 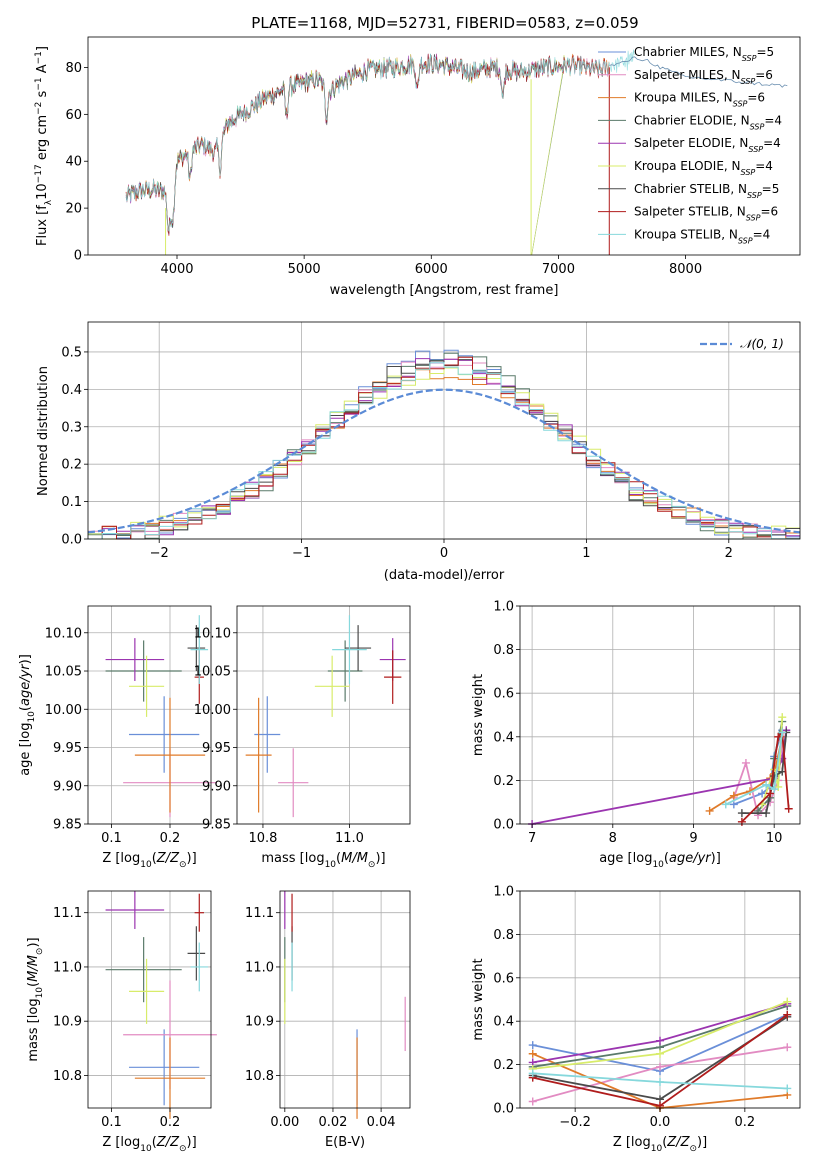 What do you see at coordinates (147, 686) in the screenshot?
I see `errorbar-kroupa-elodie` at bounding box center [147, 686].